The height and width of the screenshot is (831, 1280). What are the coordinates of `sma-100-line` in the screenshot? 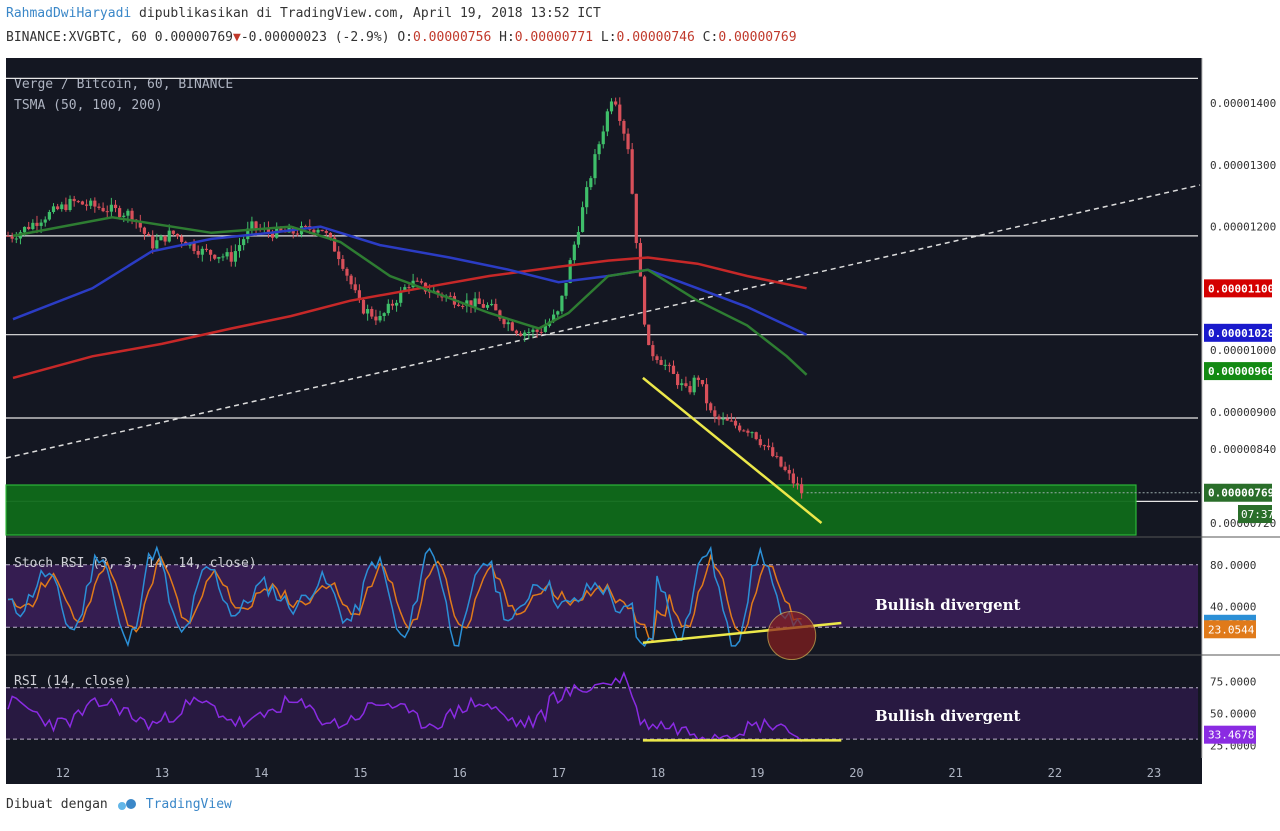 It's located at (410, 280).